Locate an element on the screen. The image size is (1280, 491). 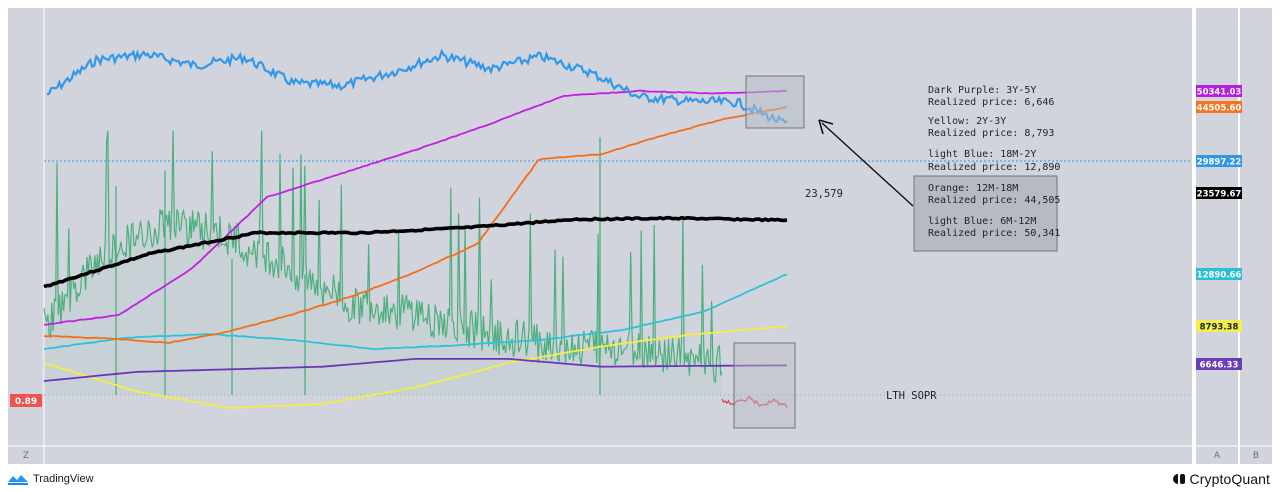
price-badge-btc-price is located at coordinates (1219, 161).